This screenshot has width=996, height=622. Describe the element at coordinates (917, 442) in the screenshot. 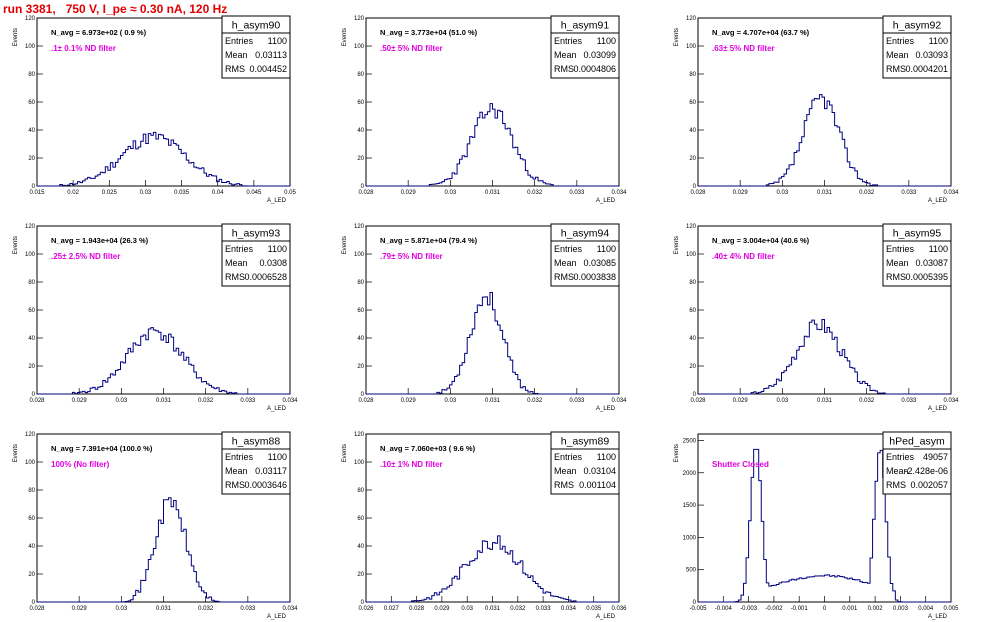

I see `stats-title: hPed_asym` at that location.